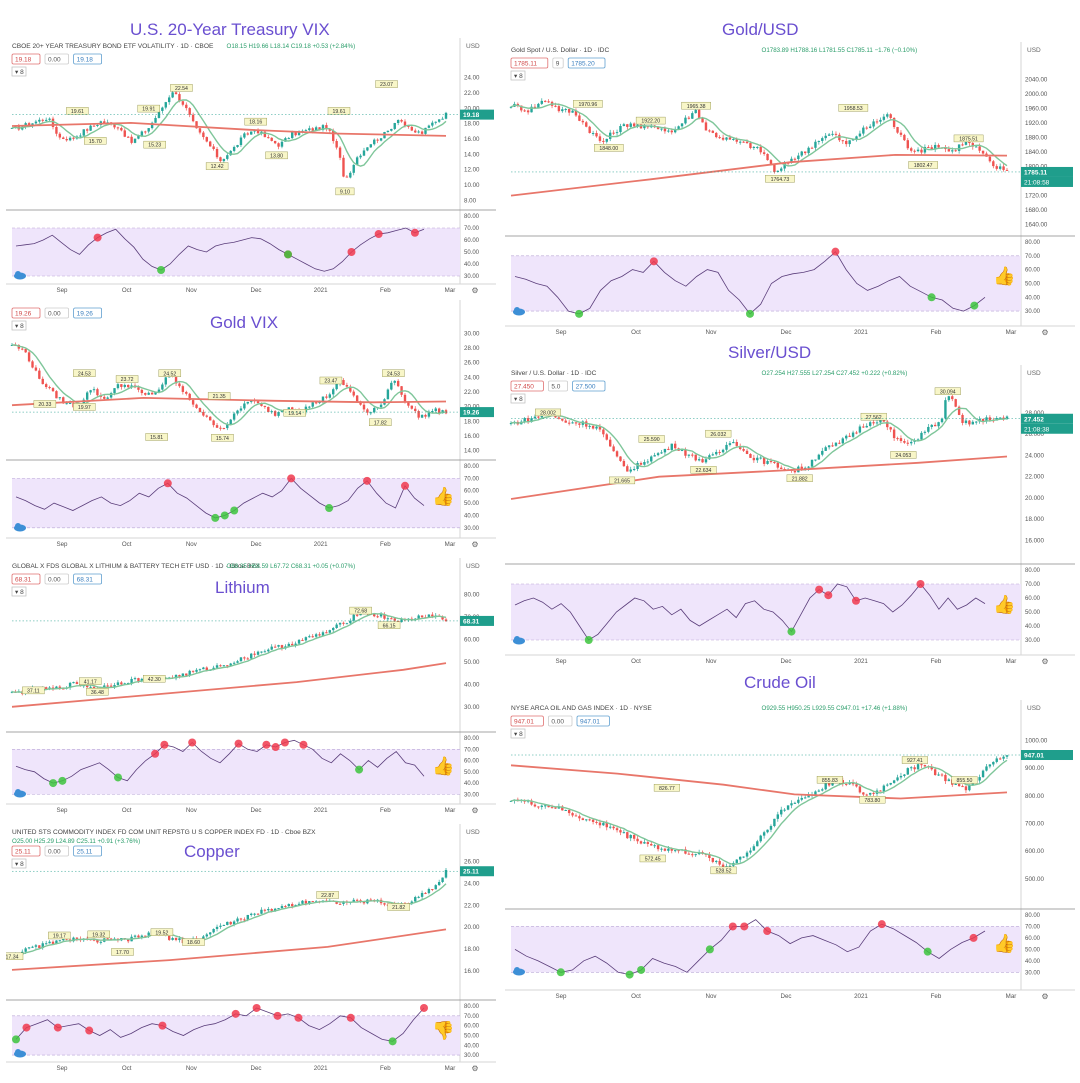  What do you see at coordinates (12, 957) in the screenshot?
I see `price-callout-text: 17.34` at bounding box center [12, 957].